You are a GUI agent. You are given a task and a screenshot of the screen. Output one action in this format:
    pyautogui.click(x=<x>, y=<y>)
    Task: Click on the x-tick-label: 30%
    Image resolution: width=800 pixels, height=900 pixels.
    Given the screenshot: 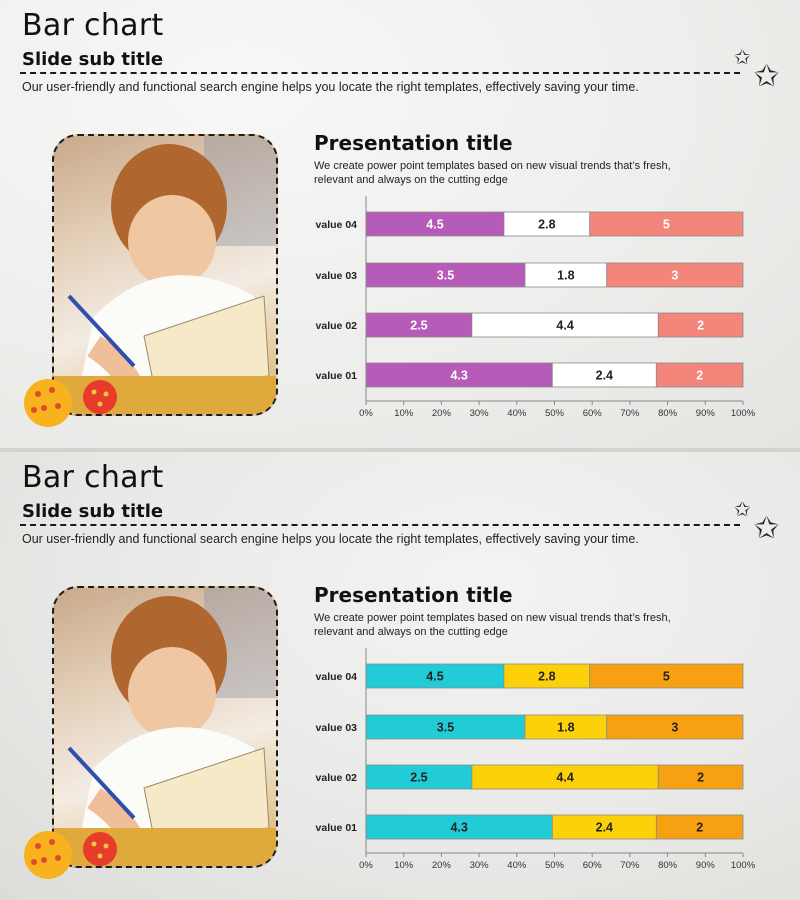 What is the action you would take?
    pyautogui.click(x=480, y=865)
    